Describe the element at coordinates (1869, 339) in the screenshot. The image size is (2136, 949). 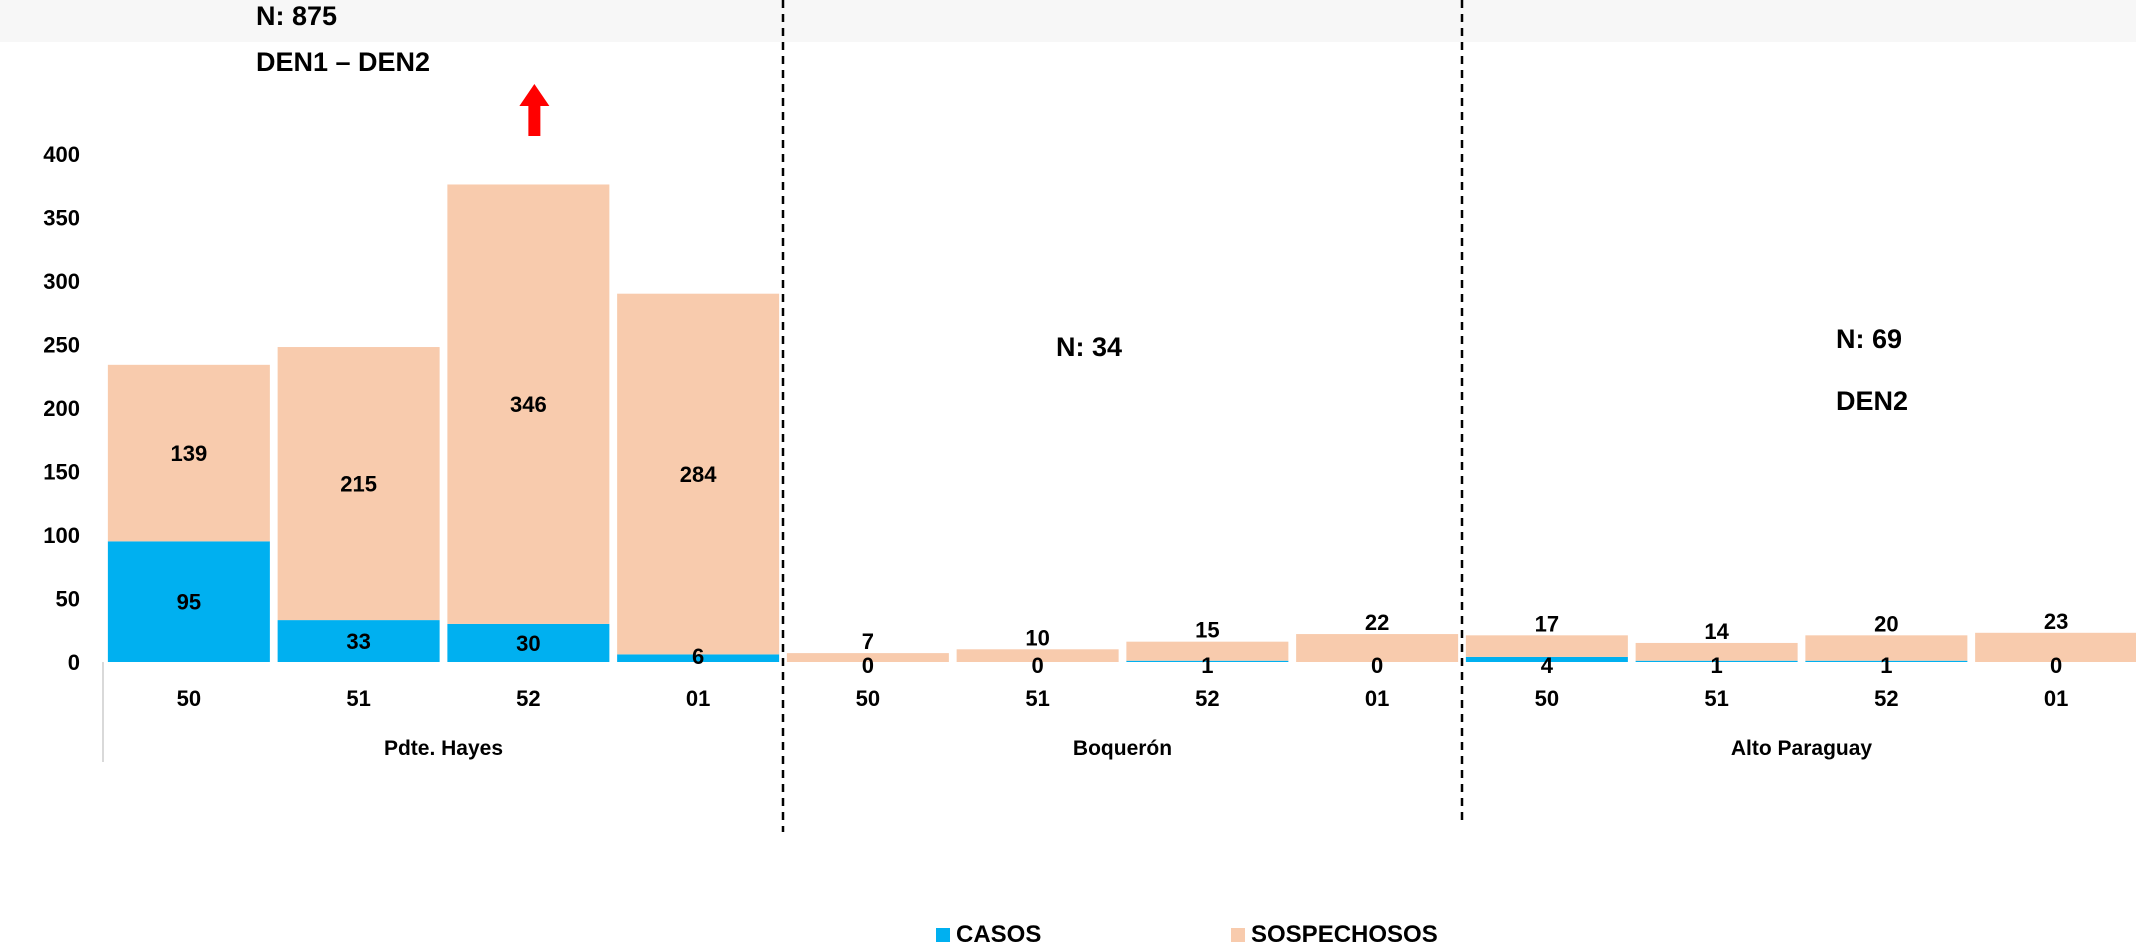
I see `alto-paraguay-n-label: N: 69` at that location.